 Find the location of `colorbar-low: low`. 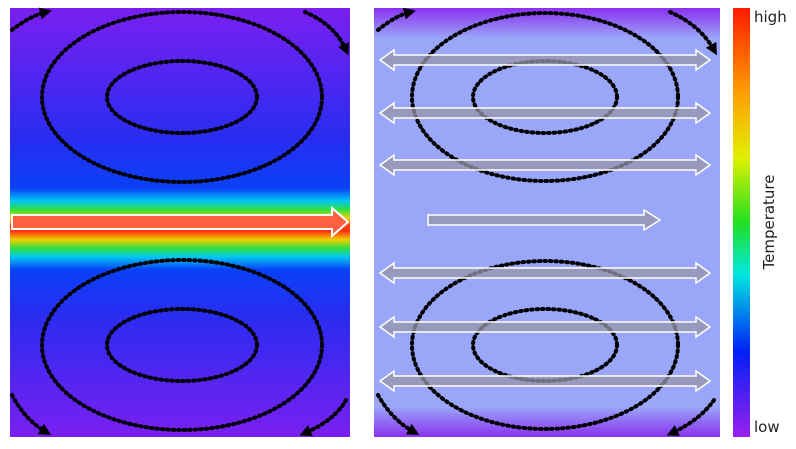

colorbar-low: low is located at coordinates (767, 427).